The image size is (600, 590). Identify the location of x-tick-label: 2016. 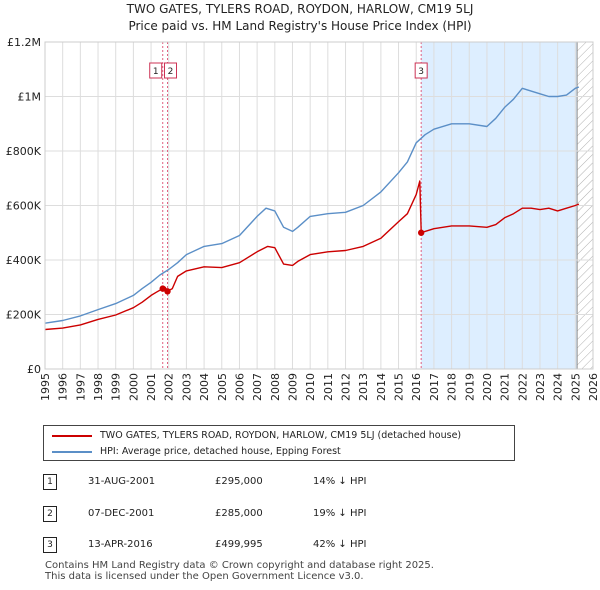
(416, 387).